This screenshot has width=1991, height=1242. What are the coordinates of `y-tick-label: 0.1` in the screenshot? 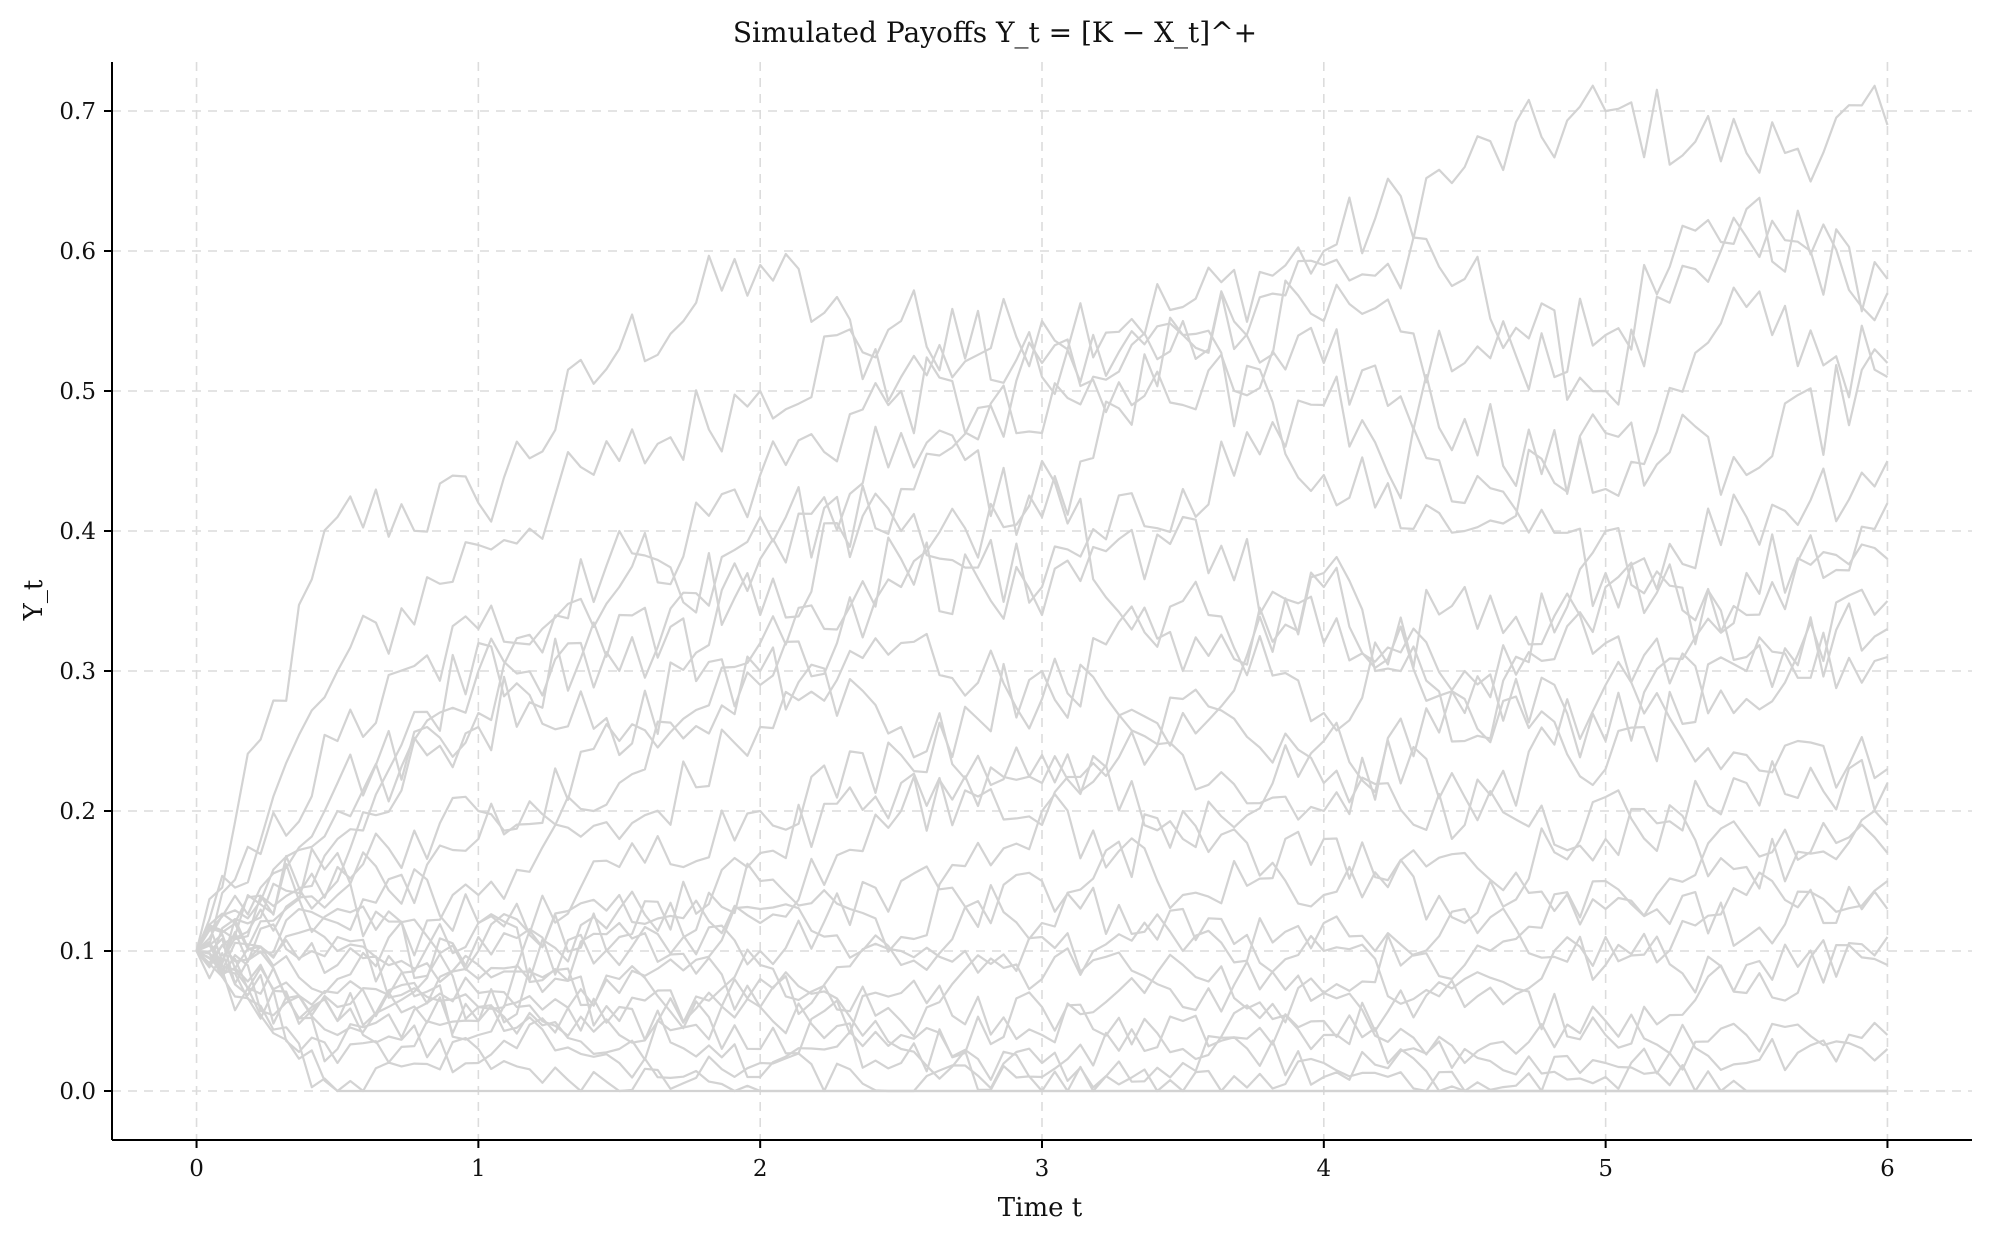 It's located at (77, 952).